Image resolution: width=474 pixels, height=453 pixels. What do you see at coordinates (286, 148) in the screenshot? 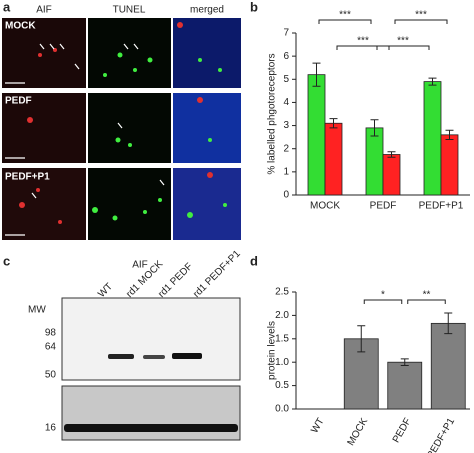
I see `y-tick-label: 2` at bounding box center [286, 148].